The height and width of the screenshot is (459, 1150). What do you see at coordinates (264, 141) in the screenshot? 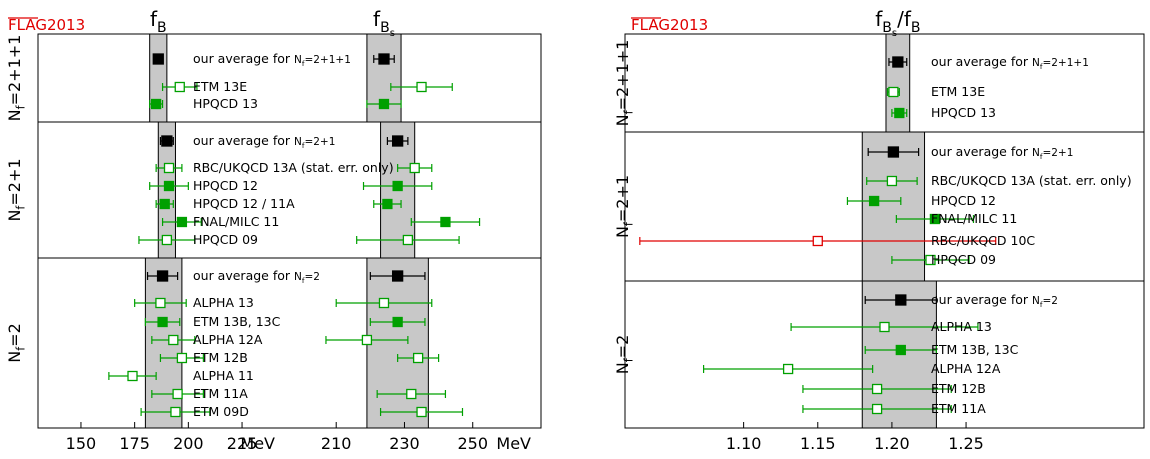
I see `row-label: our average for Nf=2+1` at bounding box center [264, 141].